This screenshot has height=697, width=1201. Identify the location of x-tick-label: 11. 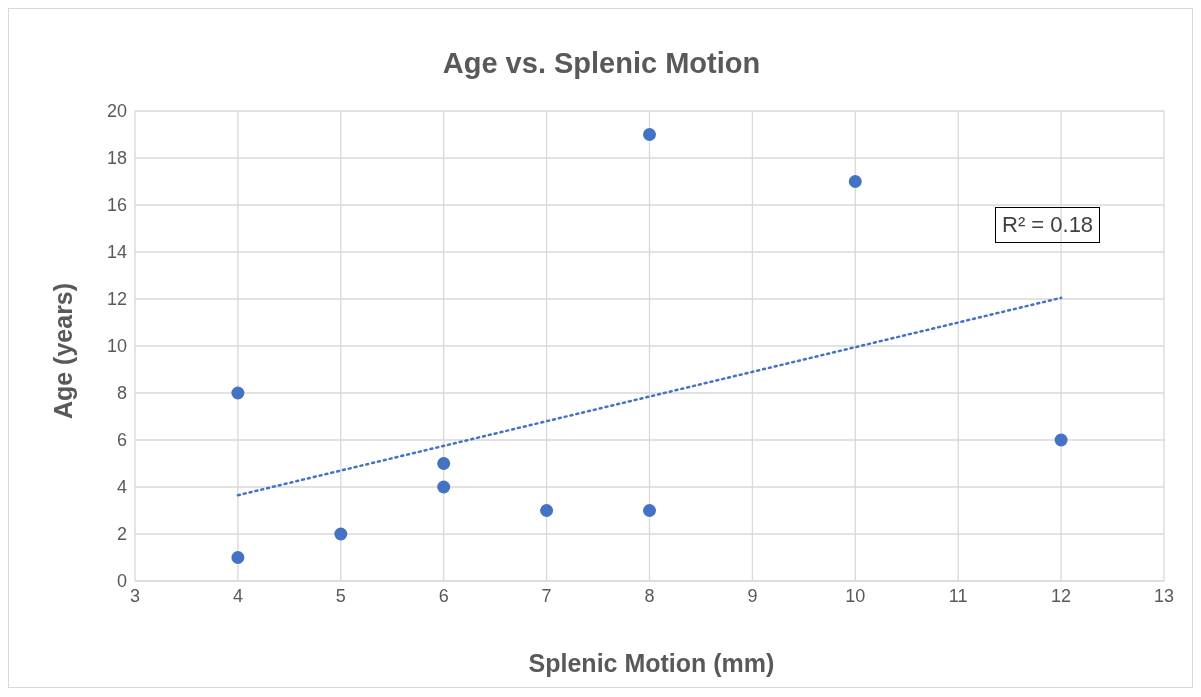
(958, 595).